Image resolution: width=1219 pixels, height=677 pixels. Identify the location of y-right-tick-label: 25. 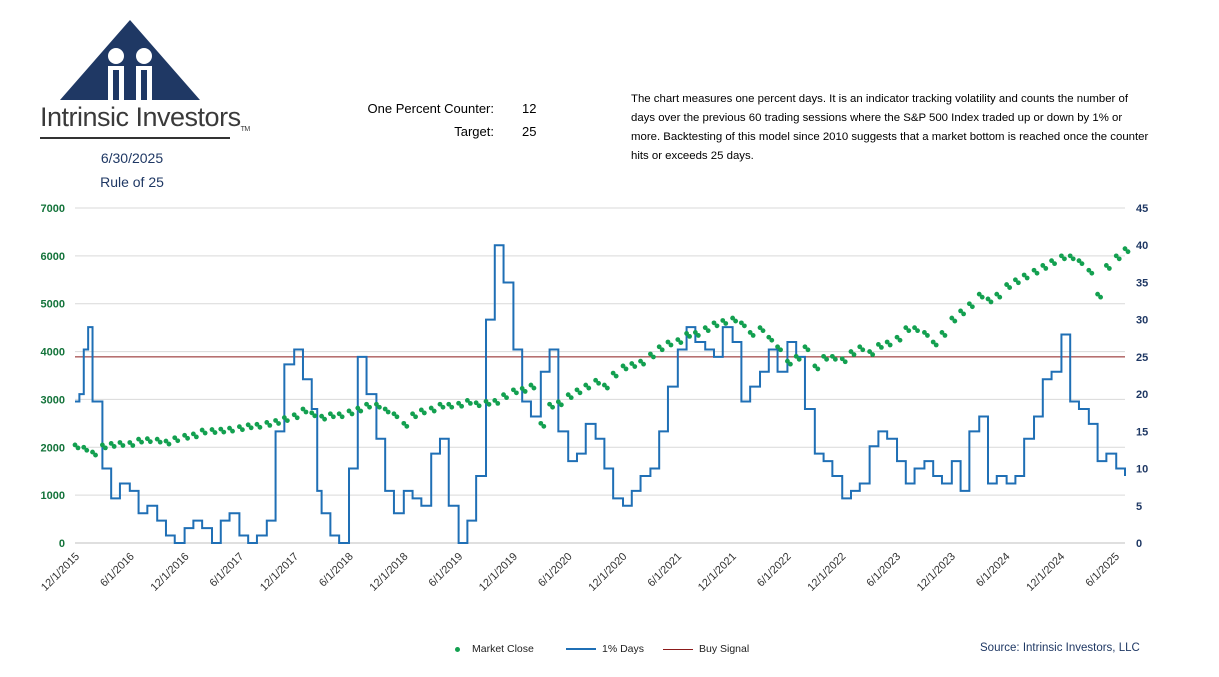
(1142, 358).